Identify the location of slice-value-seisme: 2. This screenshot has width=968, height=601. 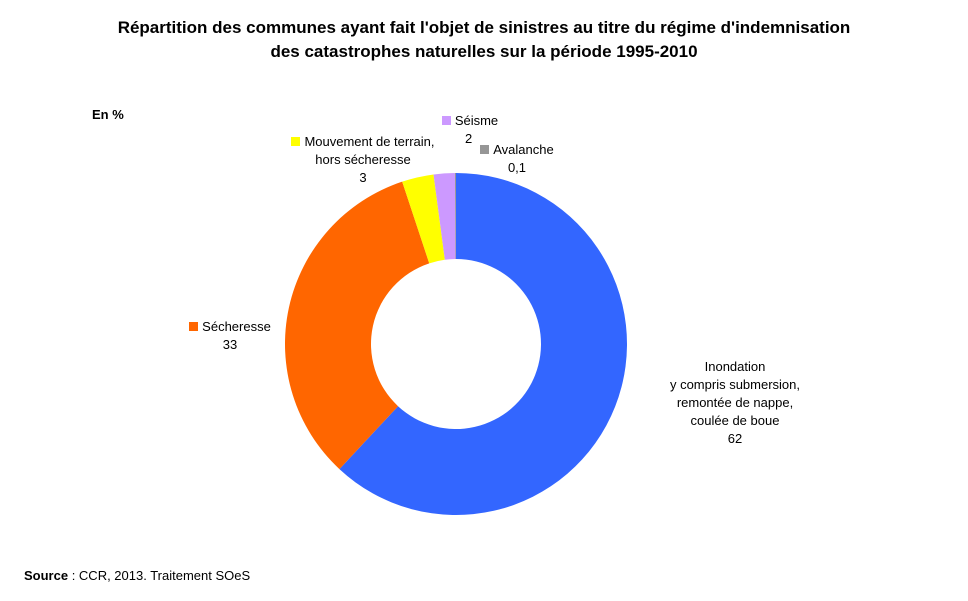
(469, 138).